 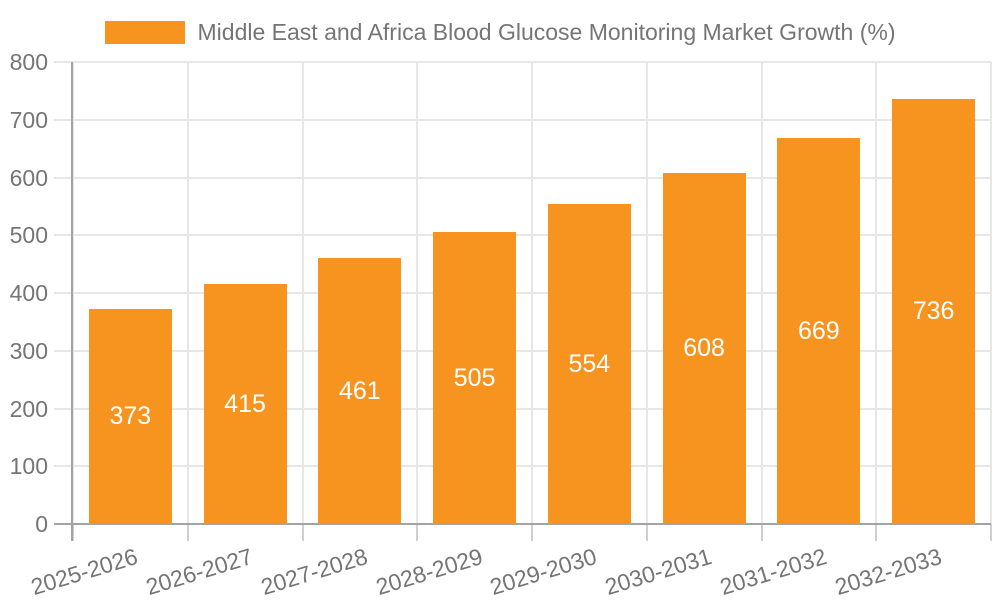 I want to click on x-axis-category-label: 2026-2027, so click(x=199, y=571).